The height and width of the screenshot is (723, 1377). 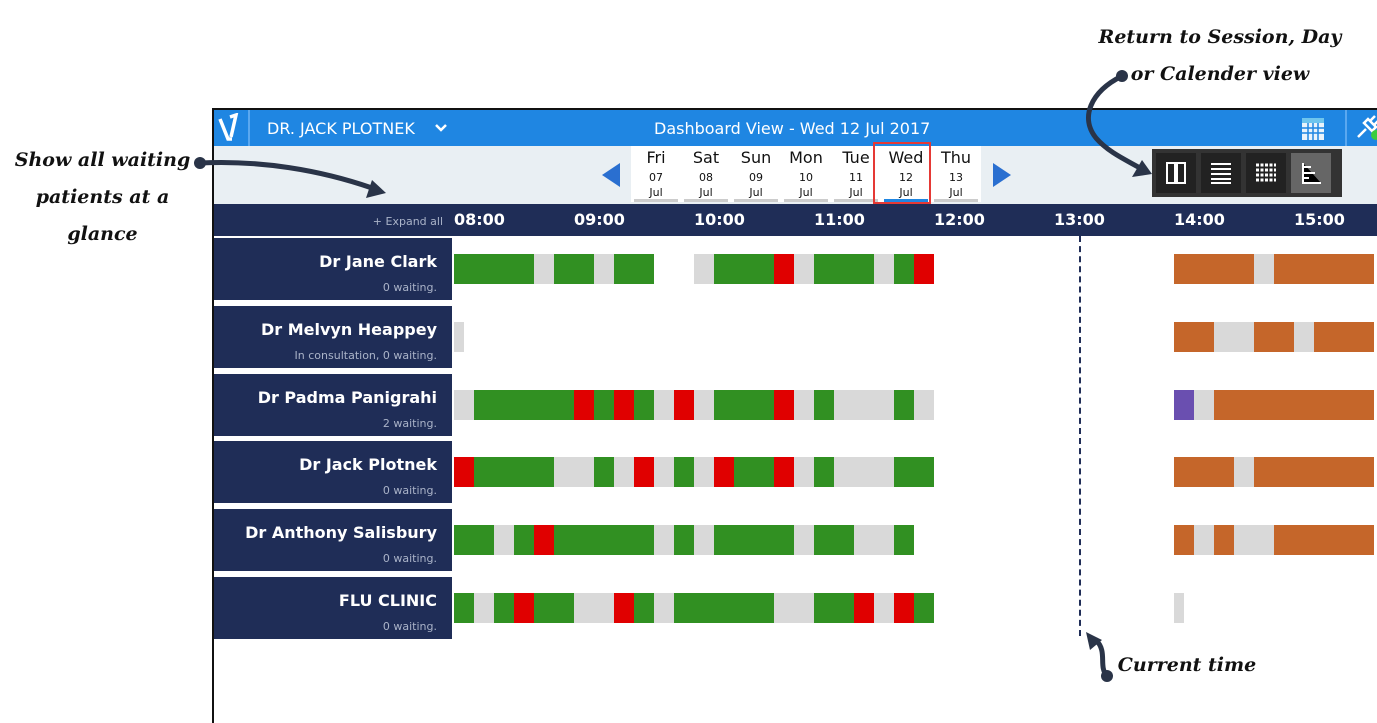 I want to click on dashboard-view-button, so click(x=1311, y=173).